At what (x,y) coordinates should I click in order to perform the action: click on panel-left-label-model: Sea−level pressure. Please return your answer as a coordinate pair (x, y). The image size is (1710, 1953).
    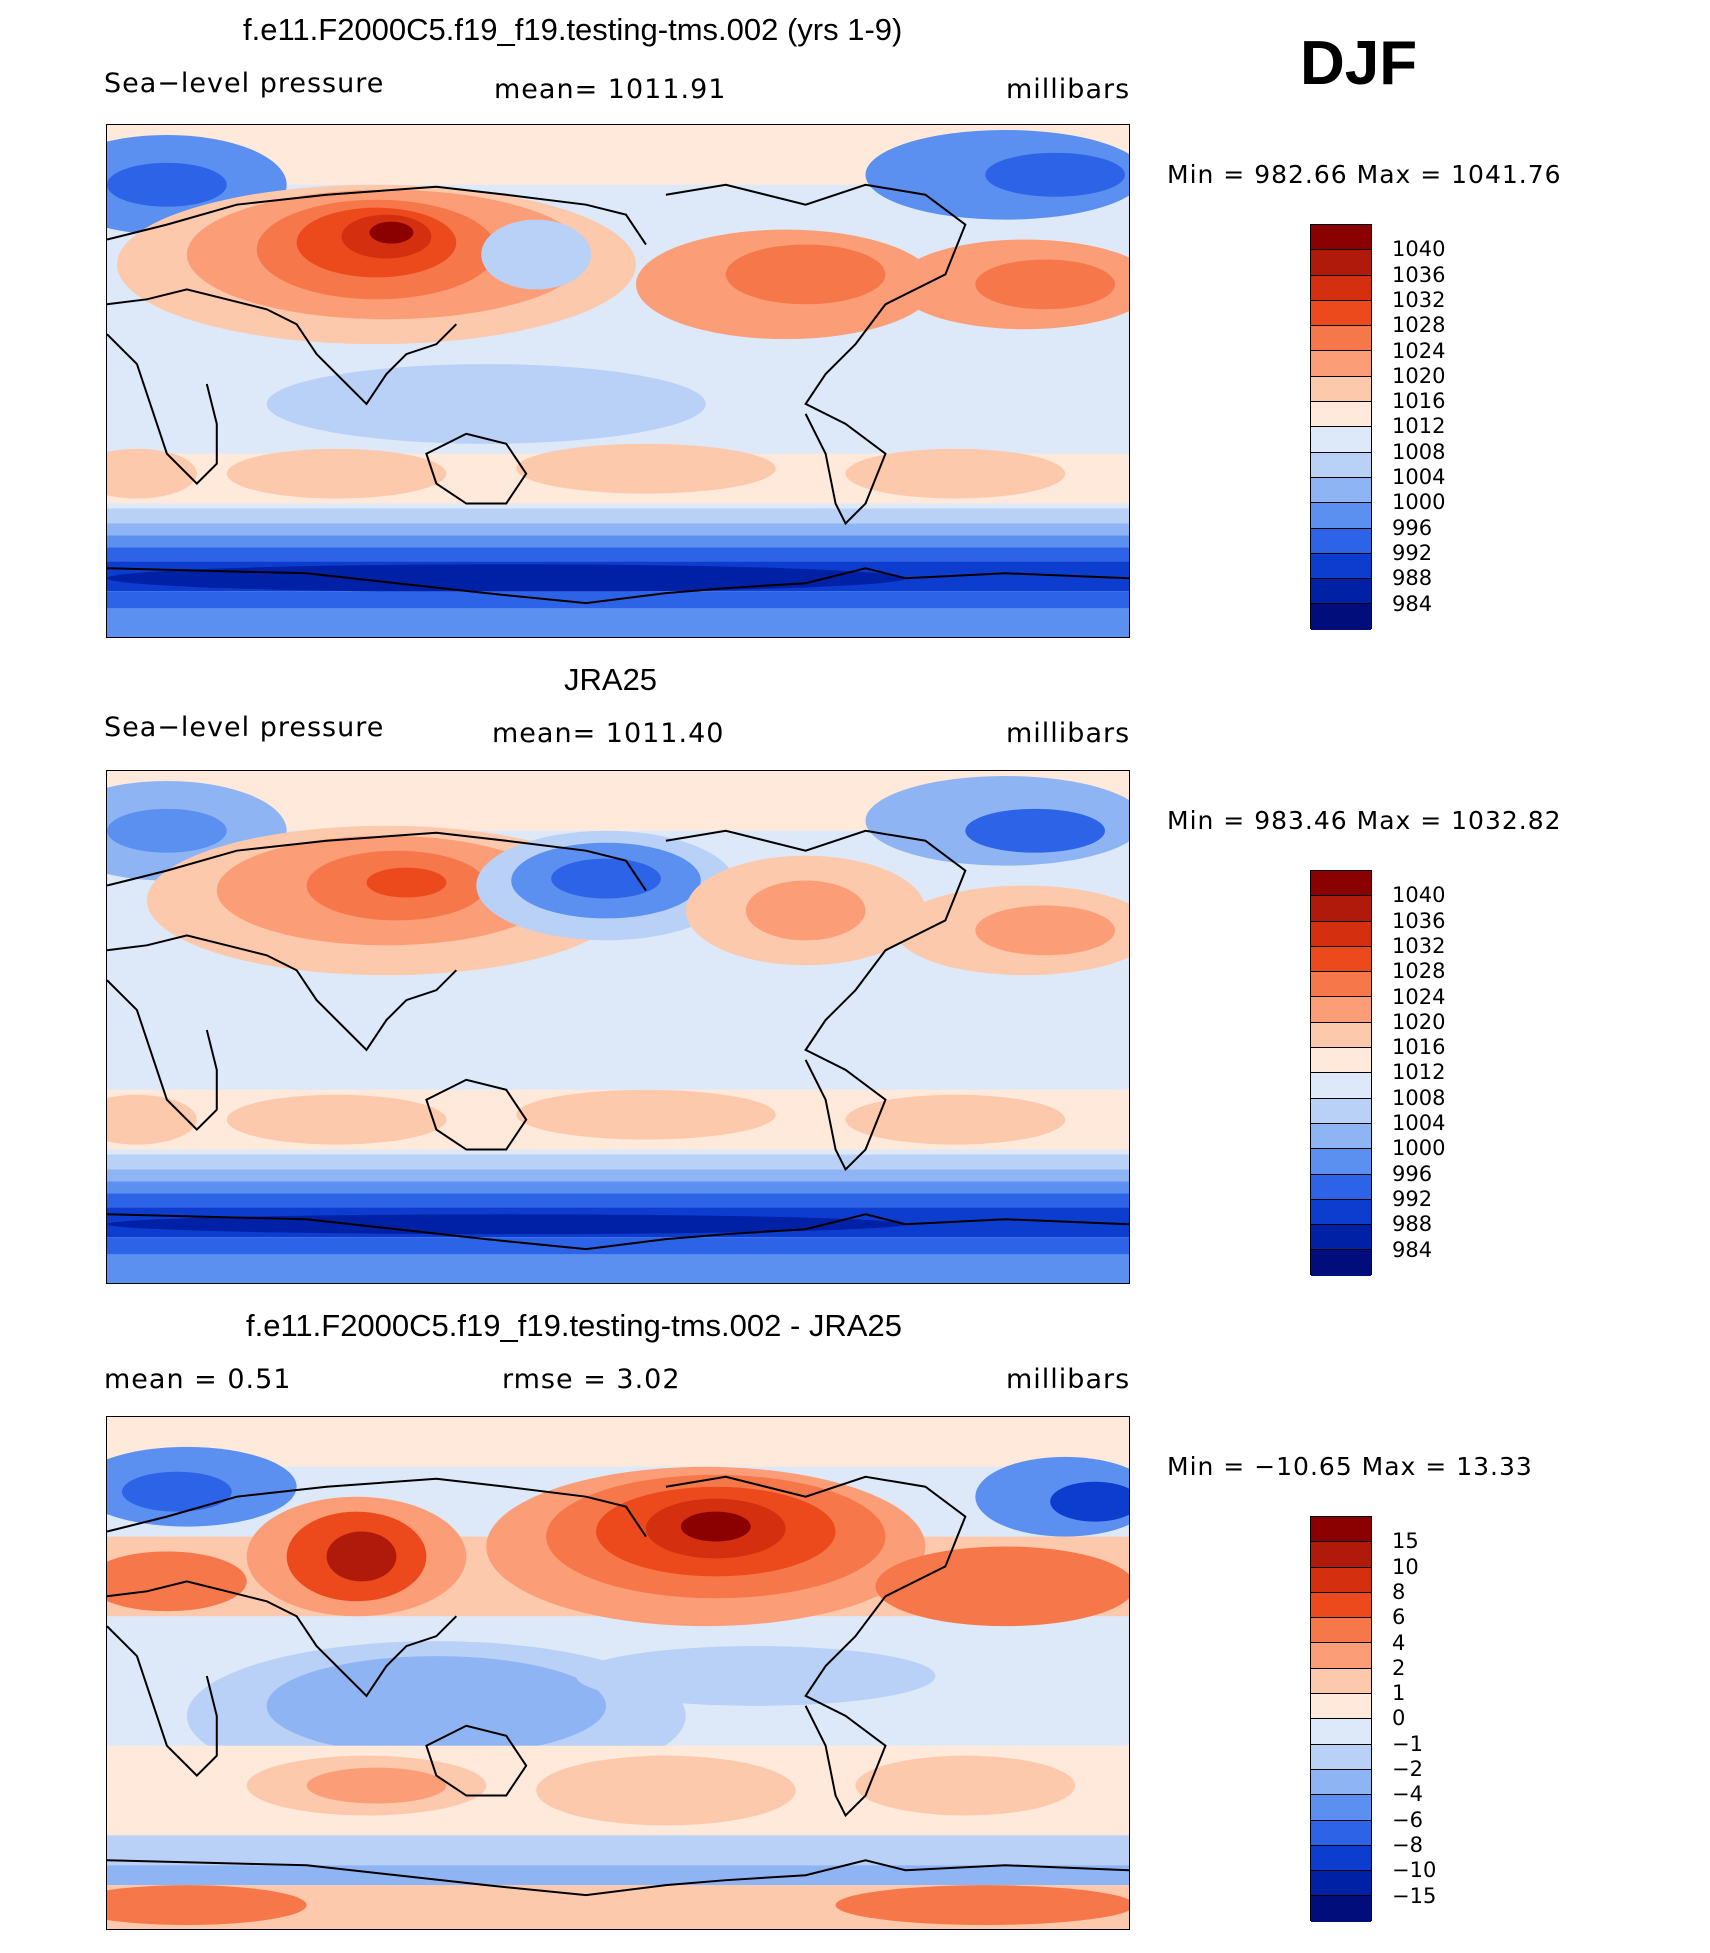
    Looking at the image, I should click on (244, 83).